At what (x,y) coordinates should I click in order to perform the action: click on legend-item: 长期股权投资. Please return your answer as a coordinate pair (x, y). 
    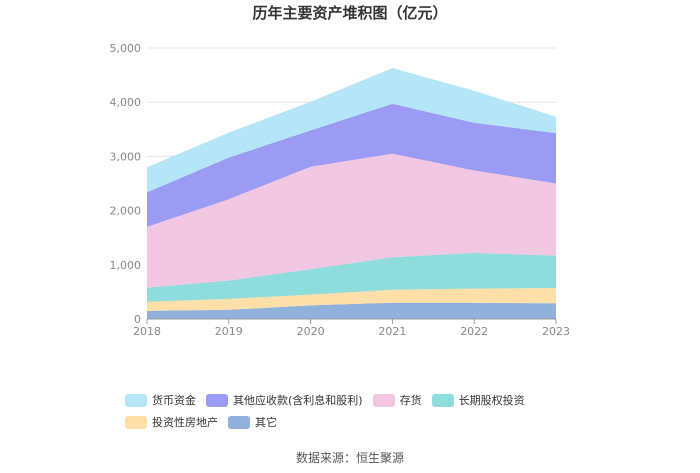
    Looking at the image, I should click on (478, 400).